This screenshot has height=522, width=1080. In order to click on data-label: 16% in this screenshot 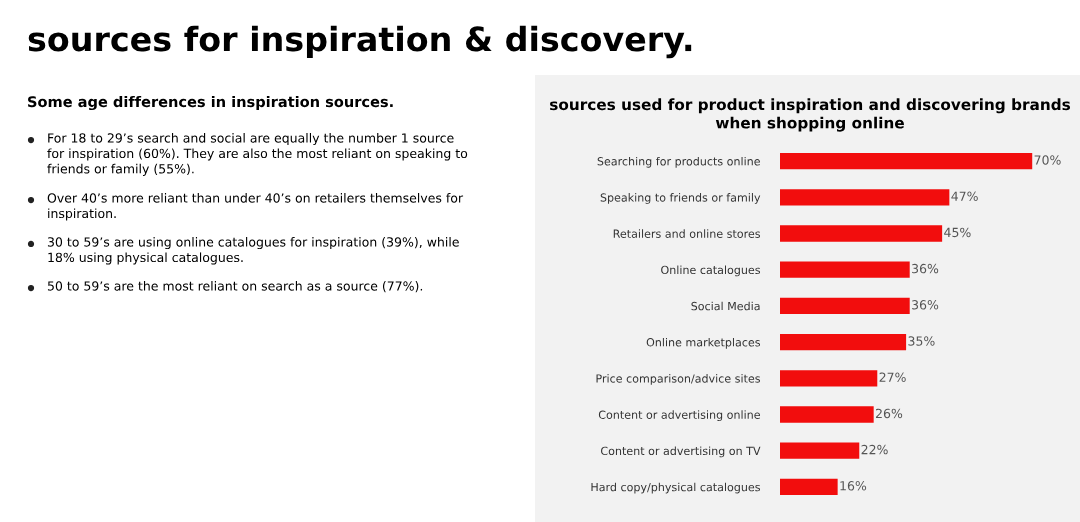, I will do `click(853, 486)`.